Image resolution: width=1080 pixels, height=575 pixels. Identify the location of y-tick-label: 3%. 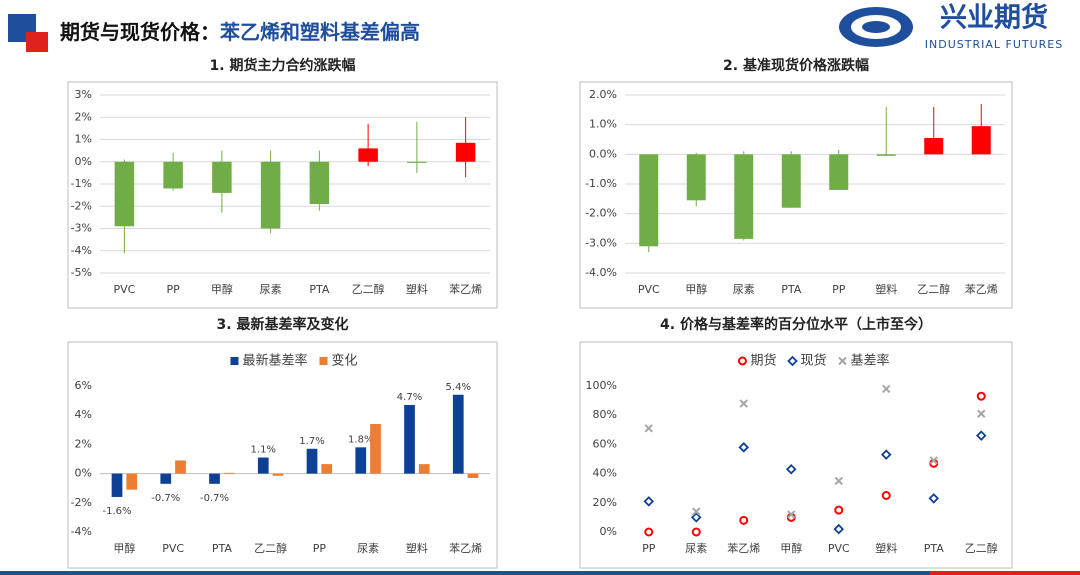
(83, 94).